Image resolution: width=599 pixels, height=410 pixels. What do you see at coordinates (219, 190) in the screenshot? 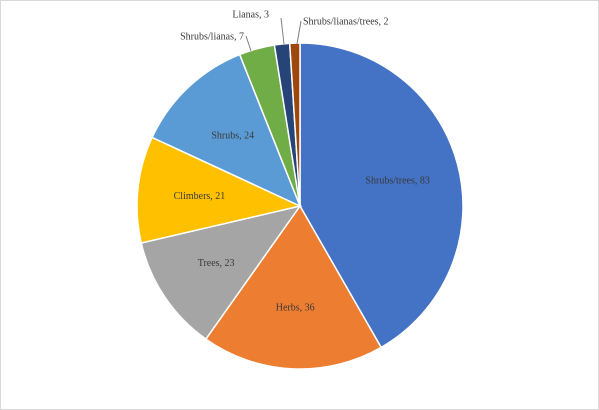
I see `pie-slice-climbers` at bounding box center [219, 190].